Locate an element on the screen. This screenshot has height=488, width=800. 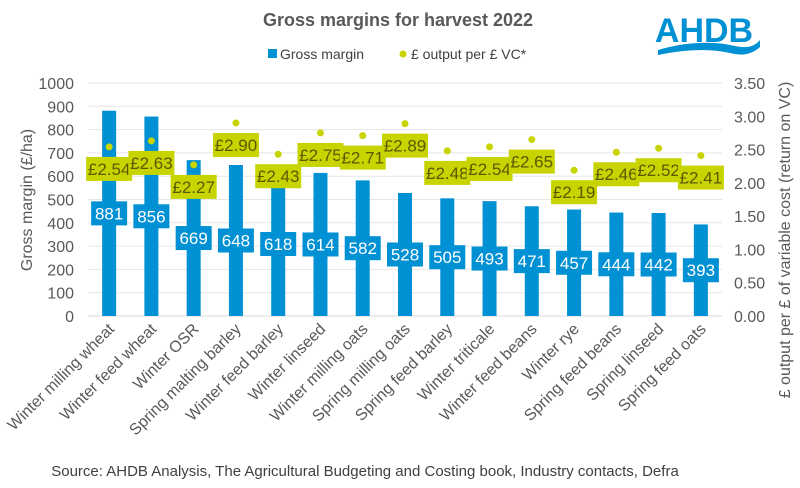
bar-label: 881 is located at coordinates (109, 213).